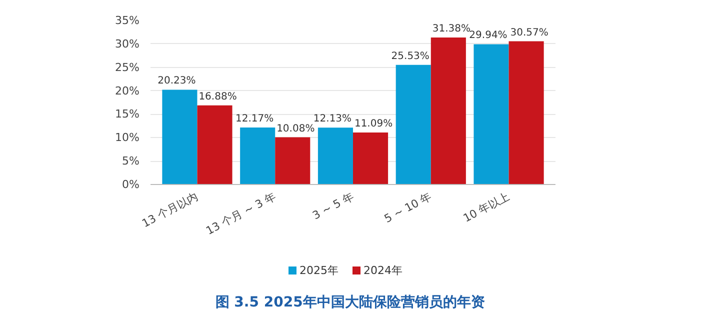  What do you see at coordinates (350, 302) in the screenshot?
I see `text: 图 3.5 2025年中国大陆保险营销员的年资` at bounding box center [350, 302].